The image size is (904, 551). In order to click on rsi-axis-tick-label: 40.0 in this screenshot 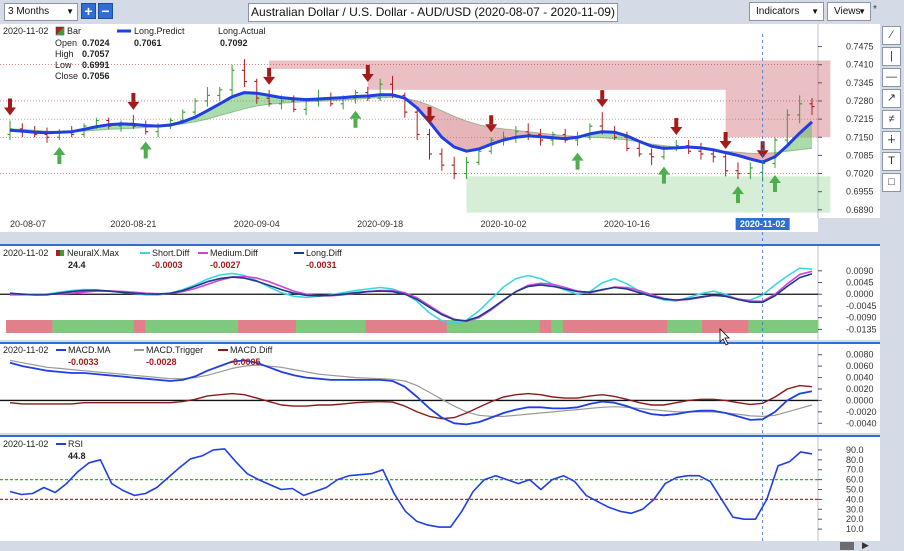, I will do `click(855, 499)`.